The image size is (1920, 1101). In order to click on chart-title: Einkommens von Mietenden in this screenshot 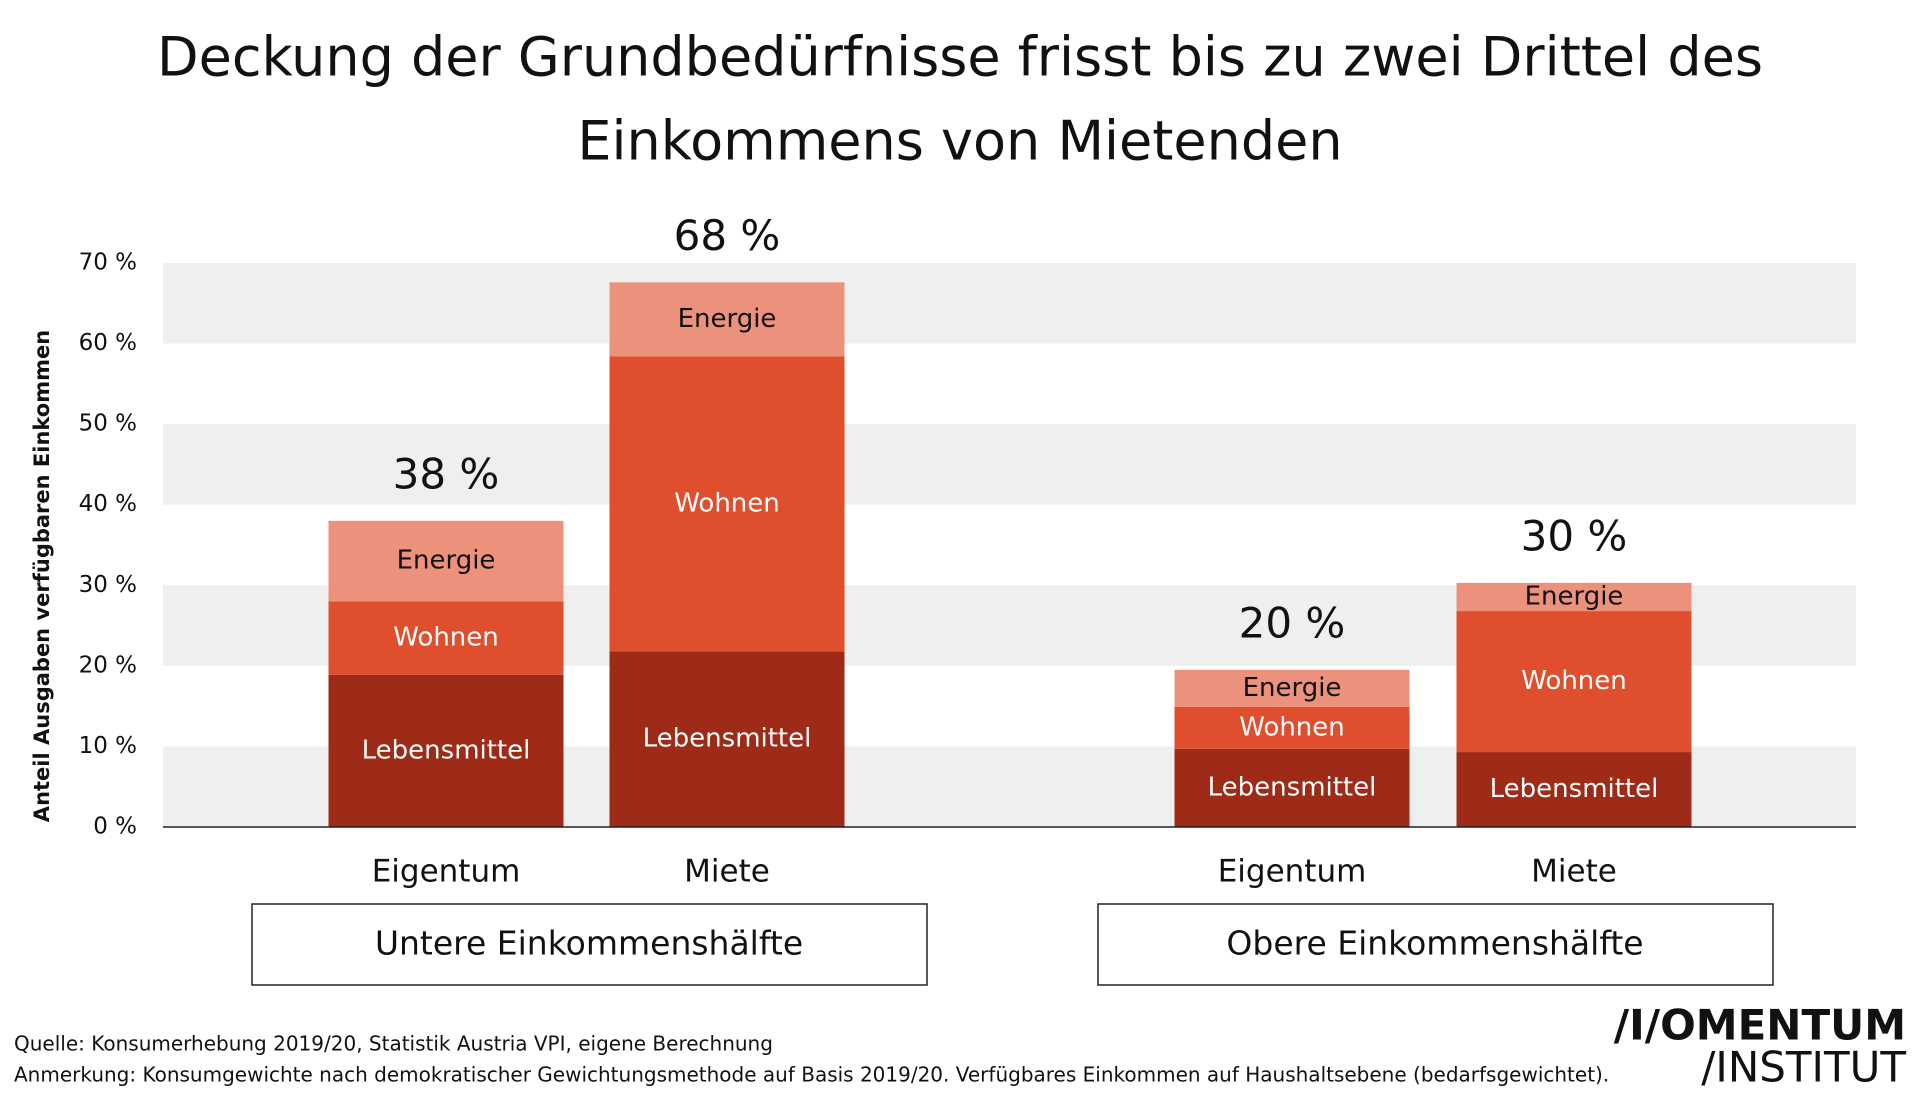, I will do `click(959, 141)`.